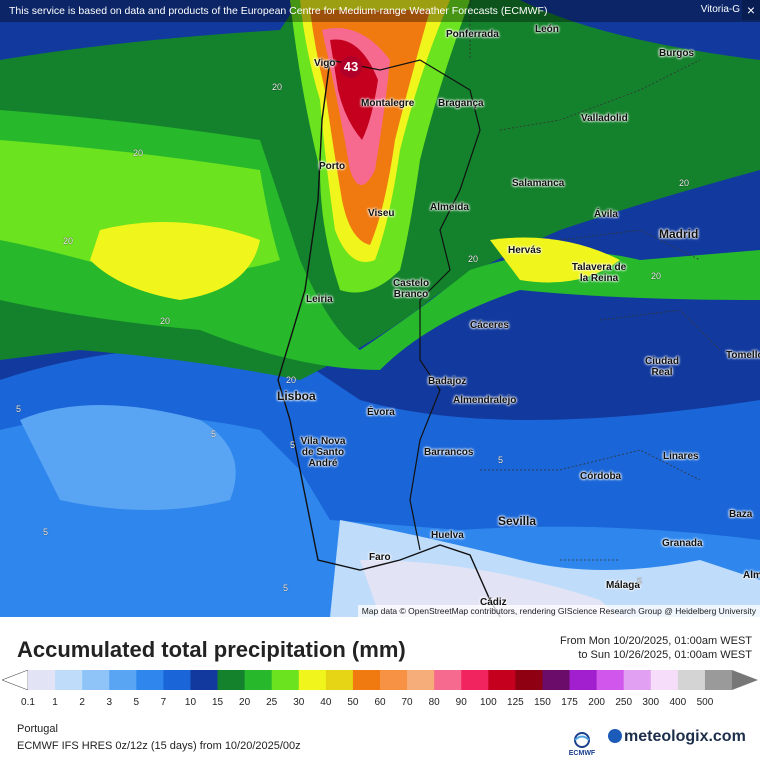  Describe the element at coordinates (751, 10) in the screenshot. I see `close-button: ×` at that location.